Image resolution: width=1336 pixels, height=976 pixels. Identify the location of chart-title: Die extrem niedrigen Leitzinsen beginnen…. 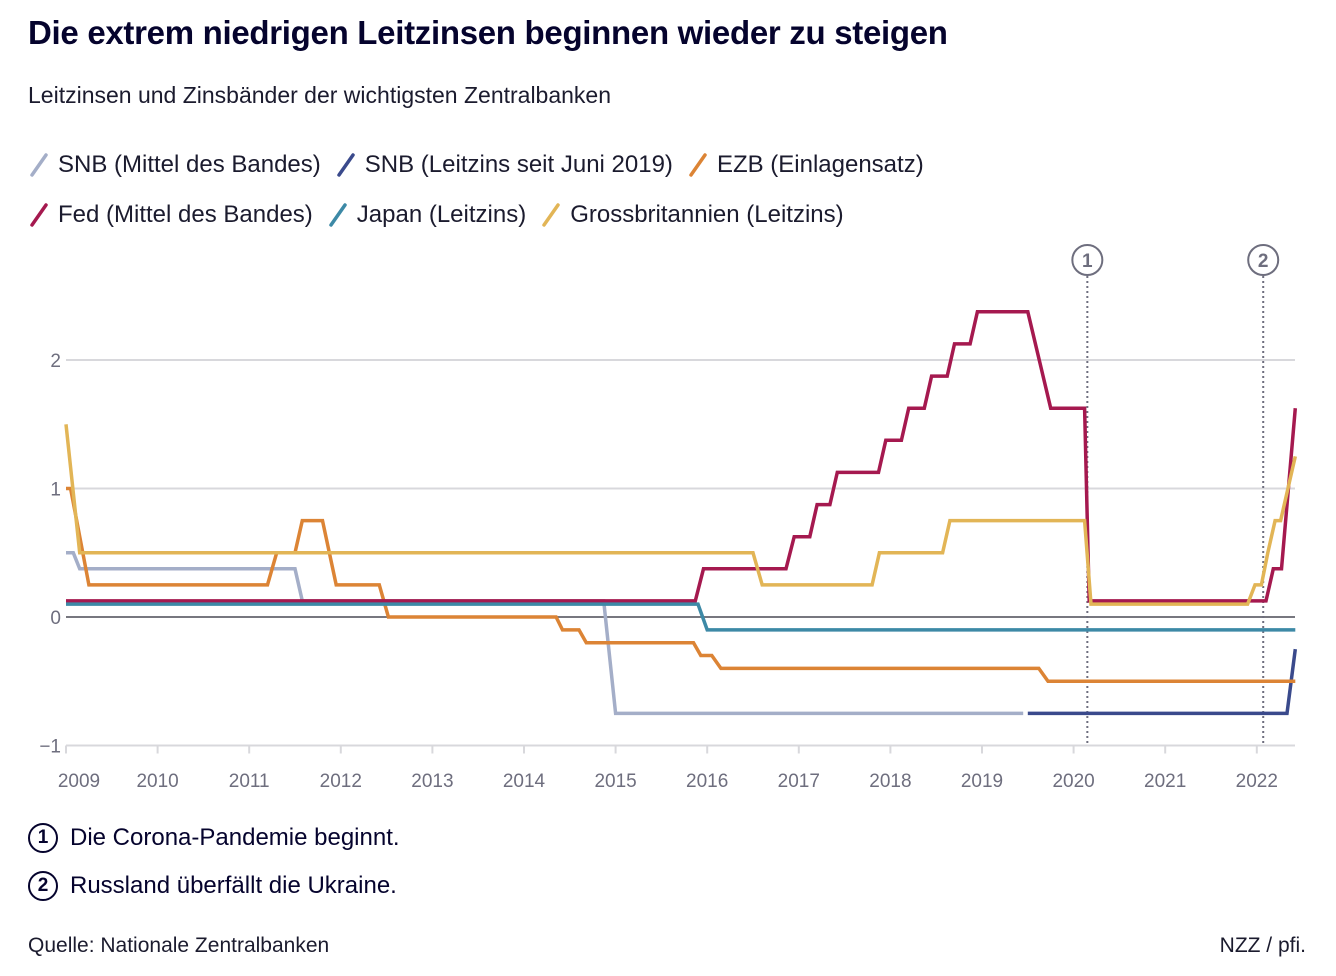
(488, 32).